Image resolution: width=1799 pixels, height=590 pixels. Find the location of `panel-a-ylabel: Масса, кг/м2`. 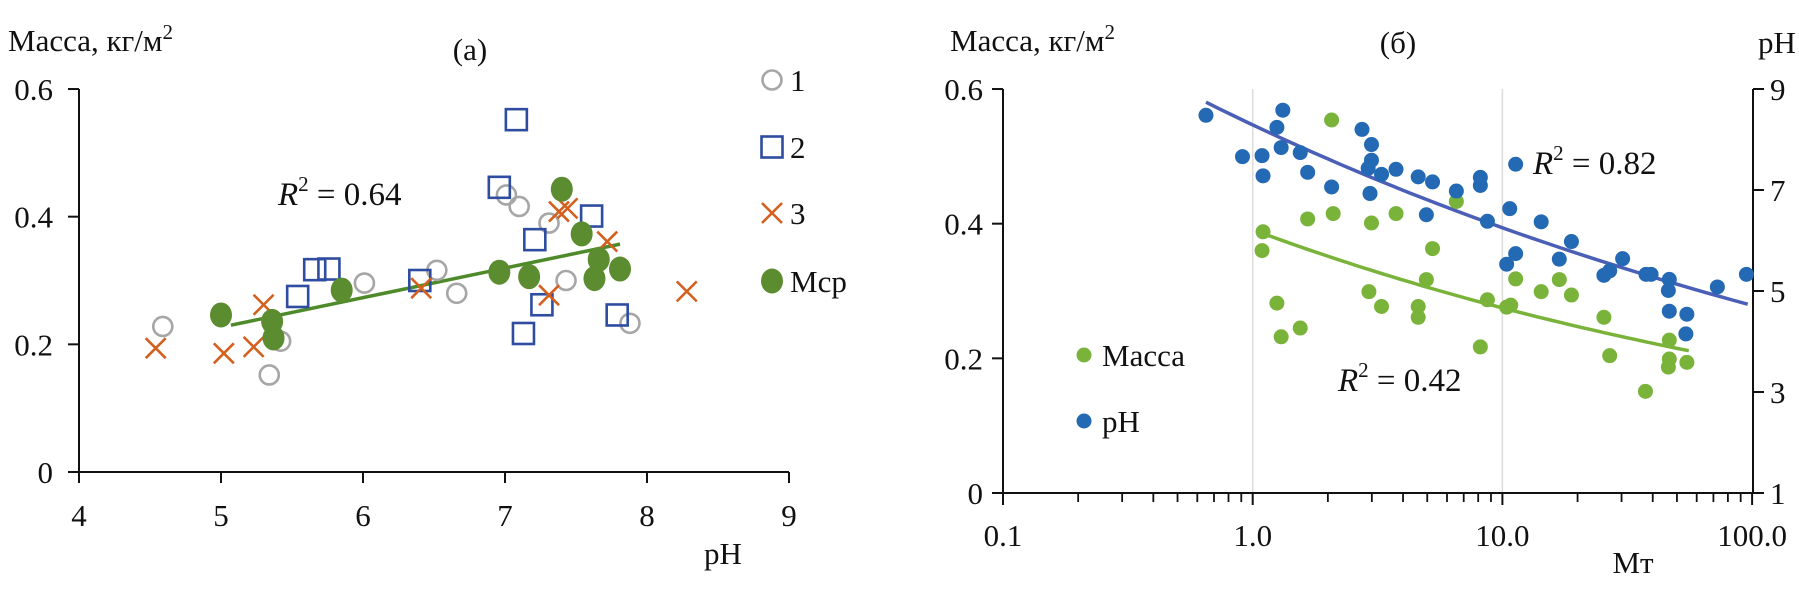

panel-a-ylabel: Масса, кг/м2 is located at coordinates (90, 39).